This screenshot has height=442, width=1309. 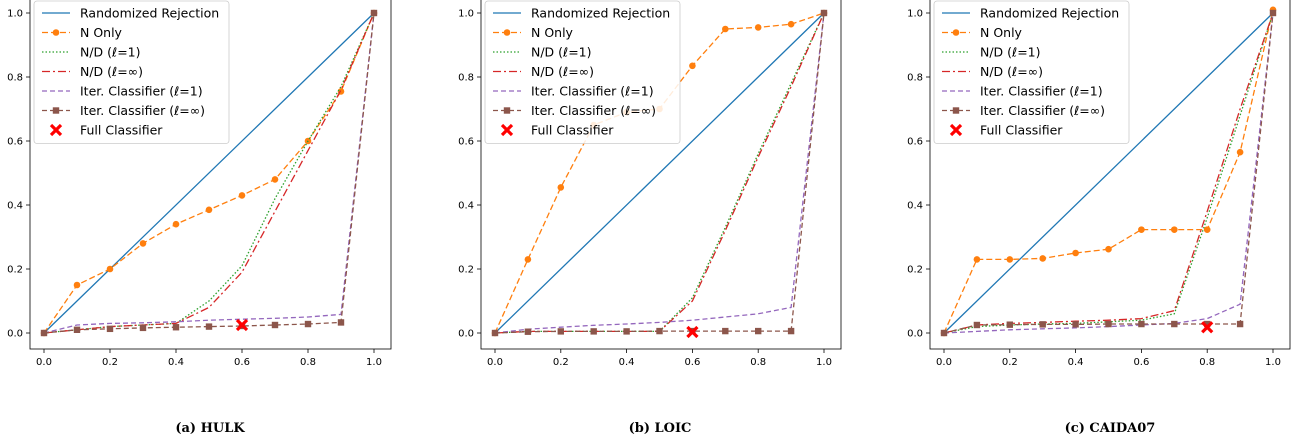 What do you see at coordinates (374, 362) in the screenshot?
I see `x-tick-label: 1.0` at bounding box center [374, 362].